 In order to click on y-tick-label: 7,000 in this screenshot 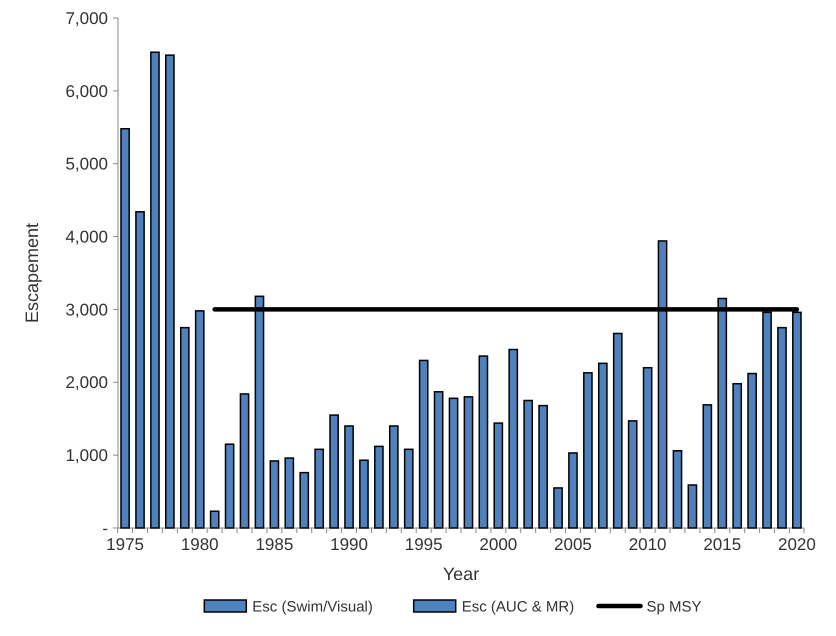, I will do `click(86, 18)`.